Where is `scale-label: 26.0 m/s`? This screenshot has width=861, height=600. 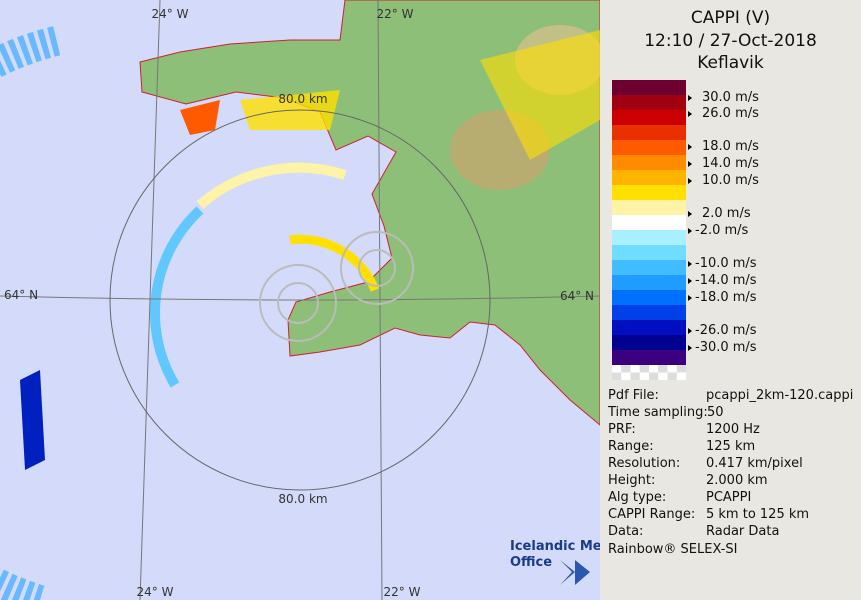
scale-label: 26.0 m/s is located at coordinates (723, 113).